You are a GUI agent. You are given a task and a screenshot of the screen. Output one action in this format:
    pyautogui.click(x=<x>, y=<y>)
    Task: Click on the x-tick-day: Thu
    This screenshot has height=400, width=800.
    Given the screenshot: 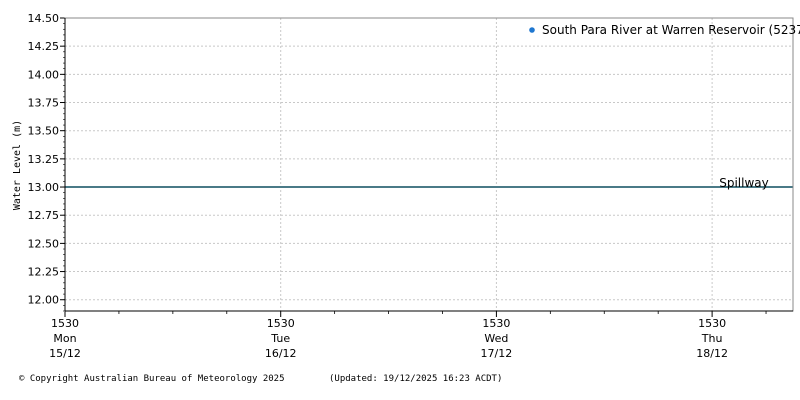 What is the action you would take?
    pyautogui.click(x=712, y=338)
    